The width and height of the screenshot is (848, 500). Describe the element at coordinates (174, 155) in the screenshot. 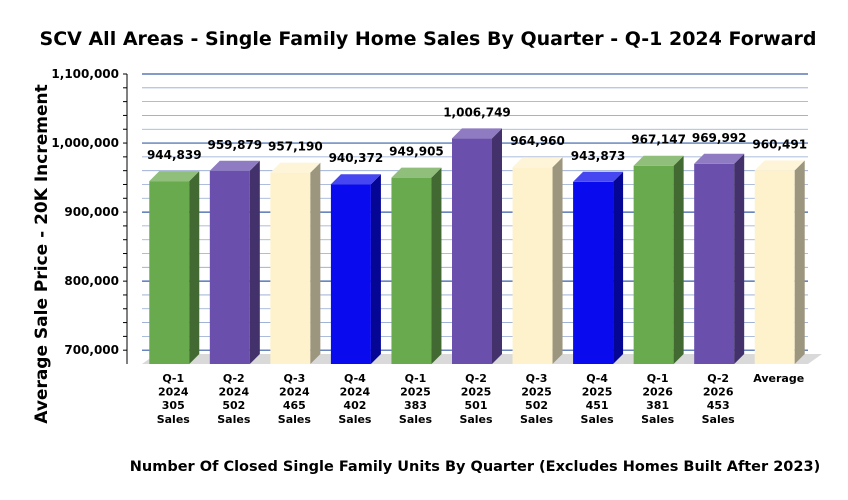

I see `data-label: 944,839` at that location.